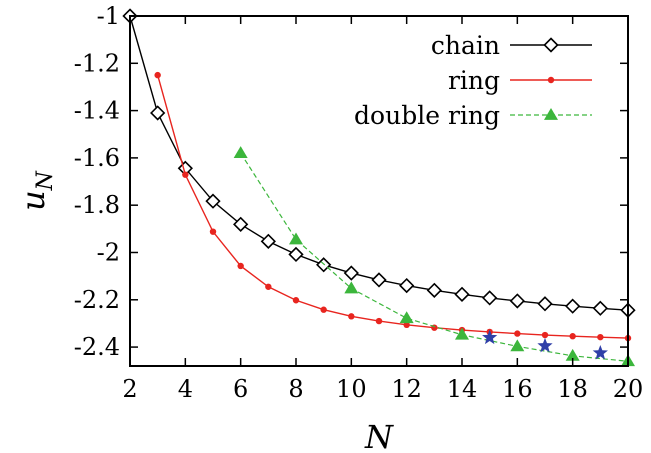 The height and width of the screenshot is (453, 651). I want to click on y-tick-label: -1.4, so click(97, 111).